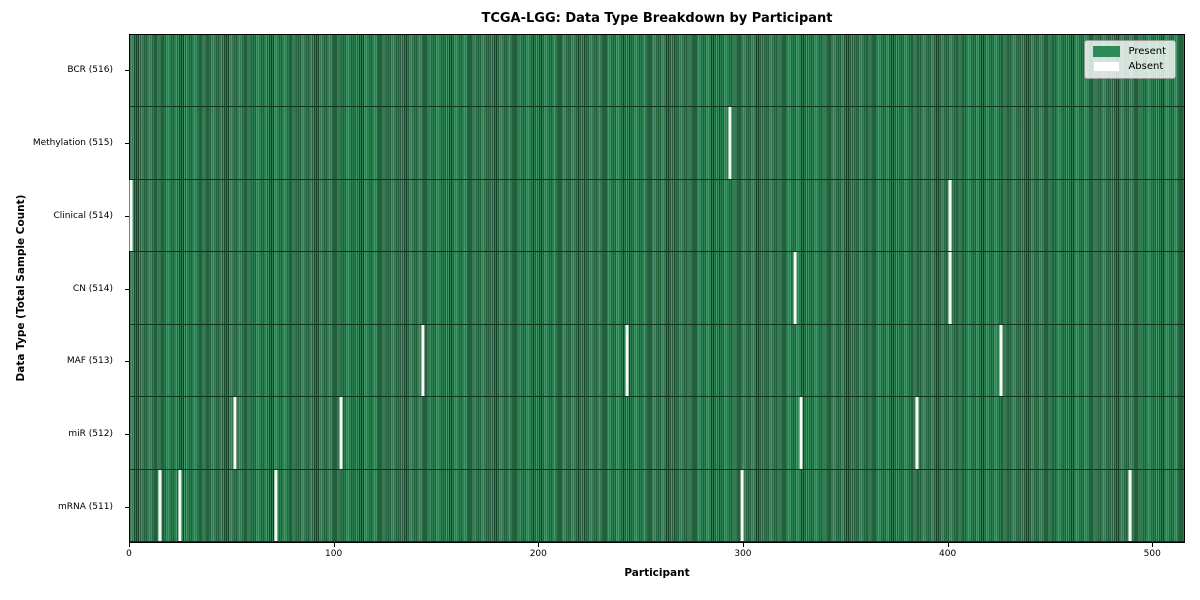 The image size is (1200, 600). Describe the element at coordinates (948, 554) in the screenshot. I see `x-tick-label: 400` at that location.